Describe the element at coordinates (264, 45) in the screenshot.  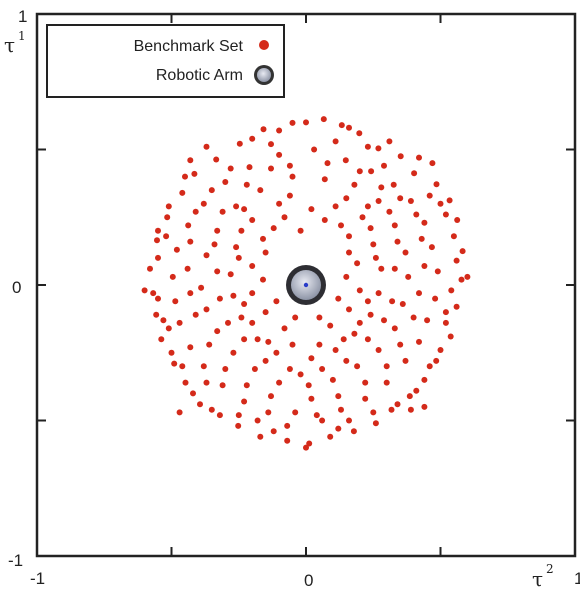
I see `legend-marker-benchmark-set` at that location.